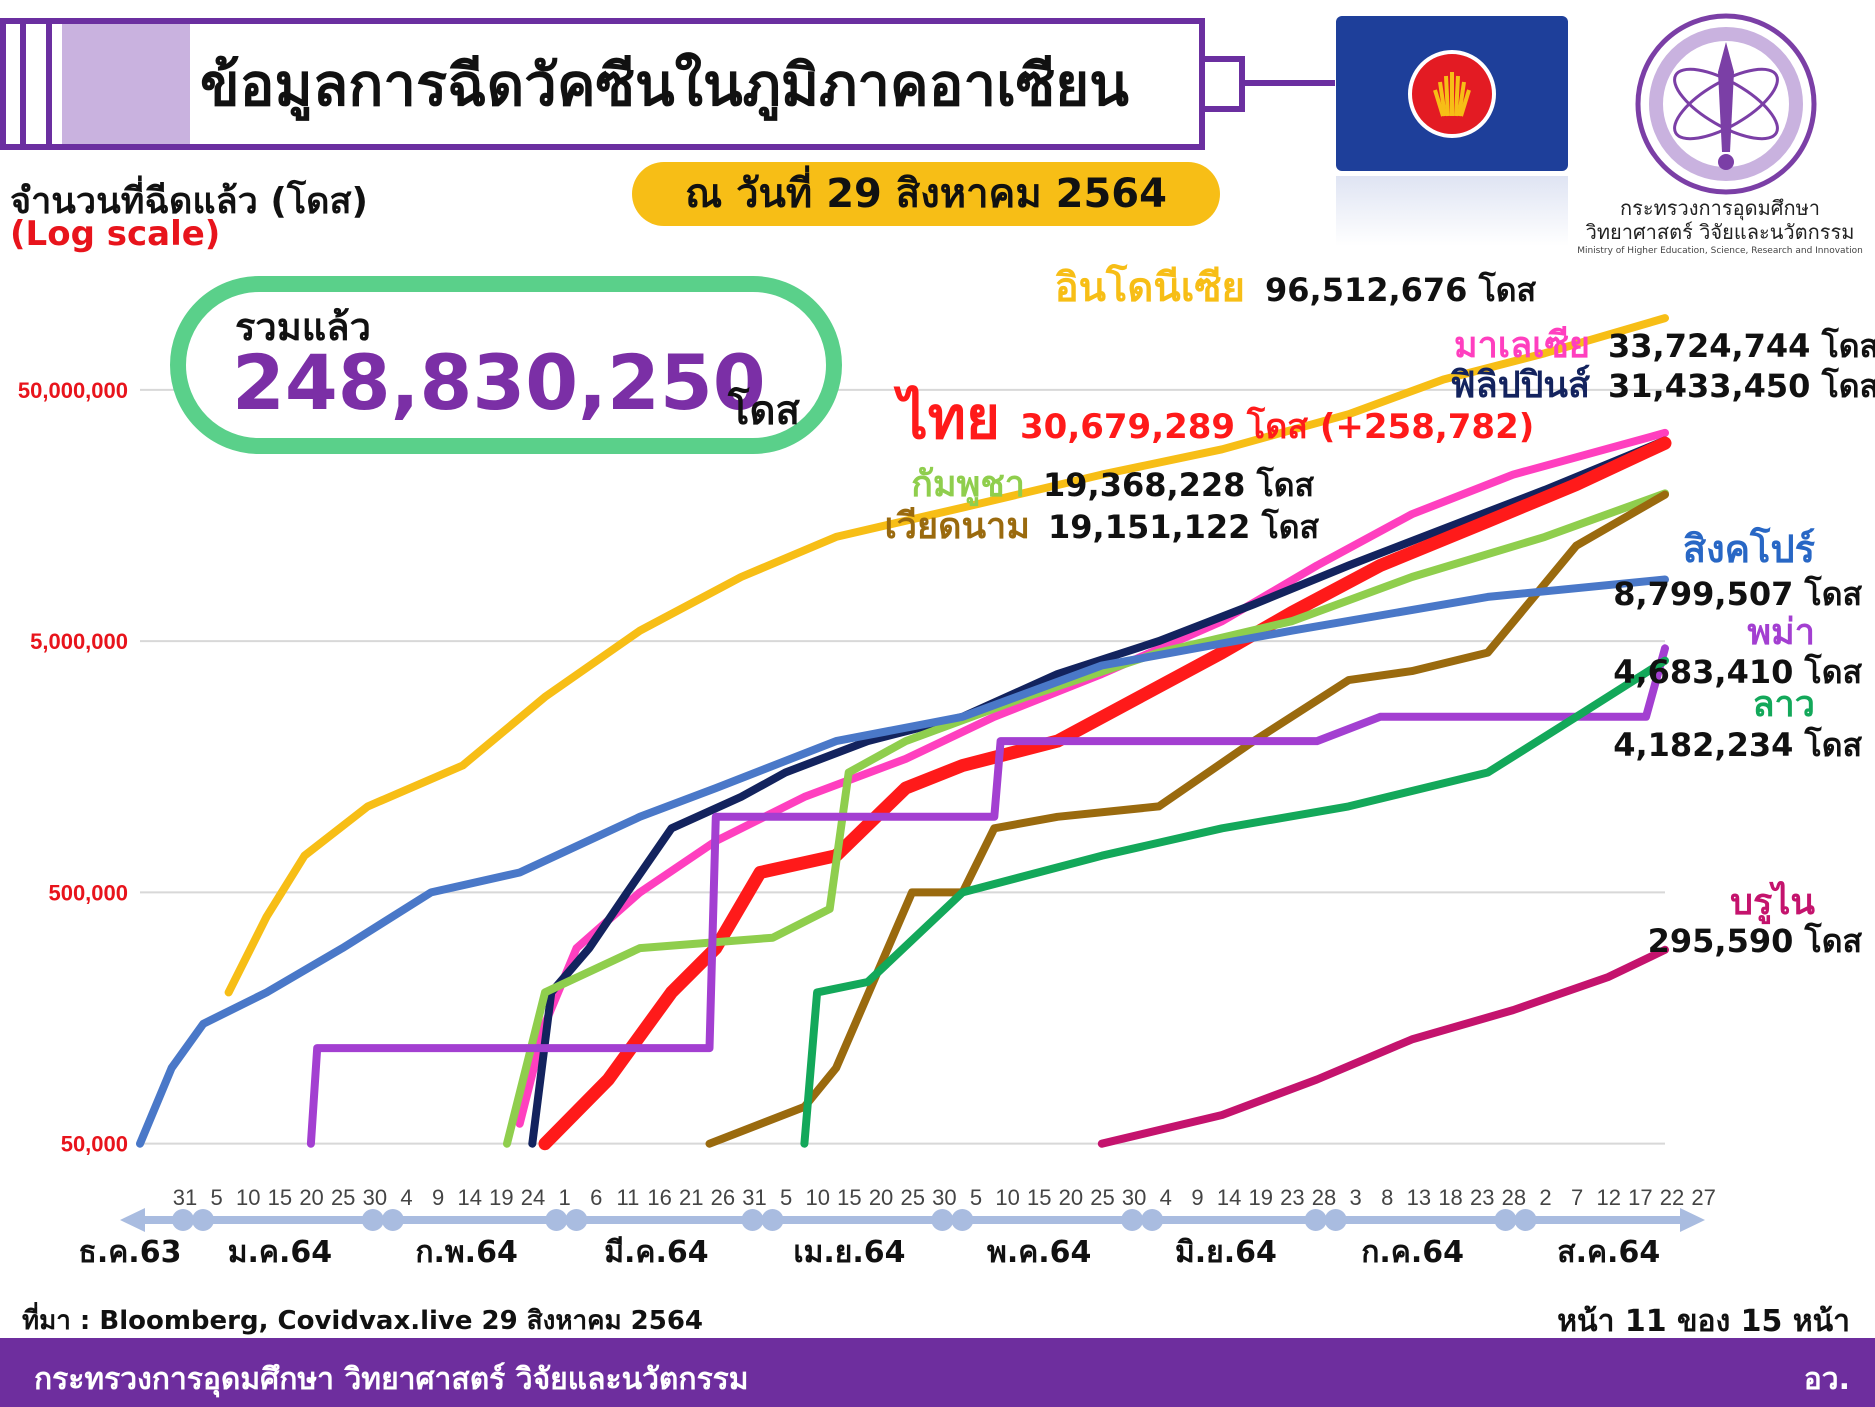  I want to click on month-label: ก.ค.64, so click(1412, 1252).